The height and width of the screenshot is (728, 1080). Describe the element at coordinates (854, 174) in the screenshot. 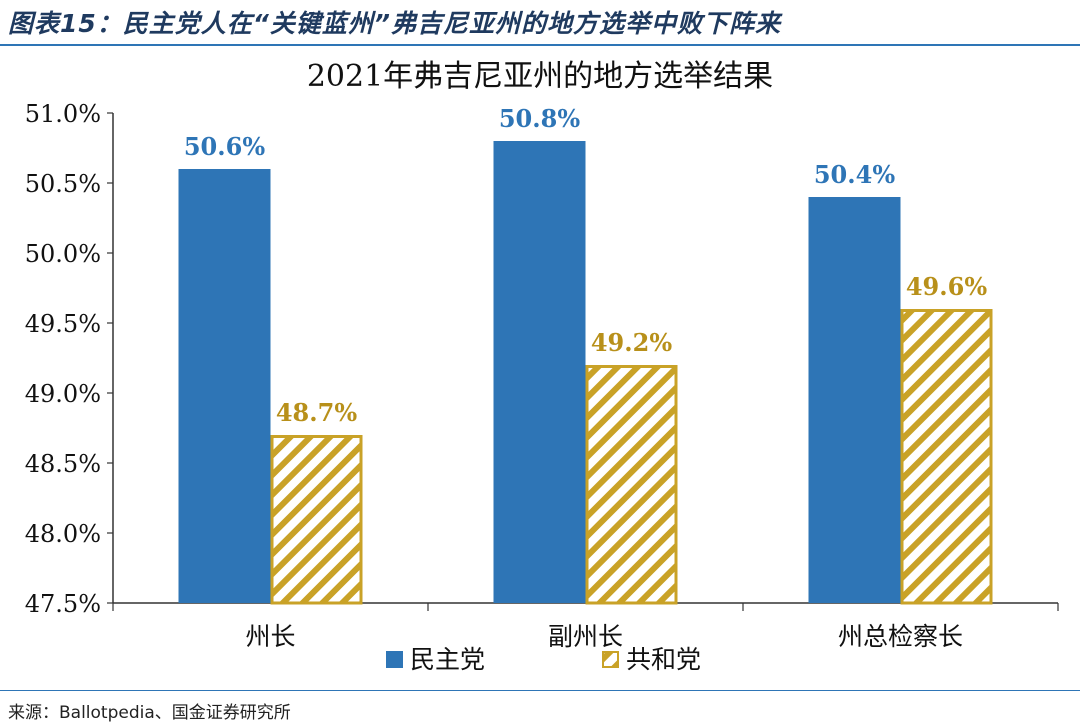

I see `data-label-democrat: 50.4%` at that location.